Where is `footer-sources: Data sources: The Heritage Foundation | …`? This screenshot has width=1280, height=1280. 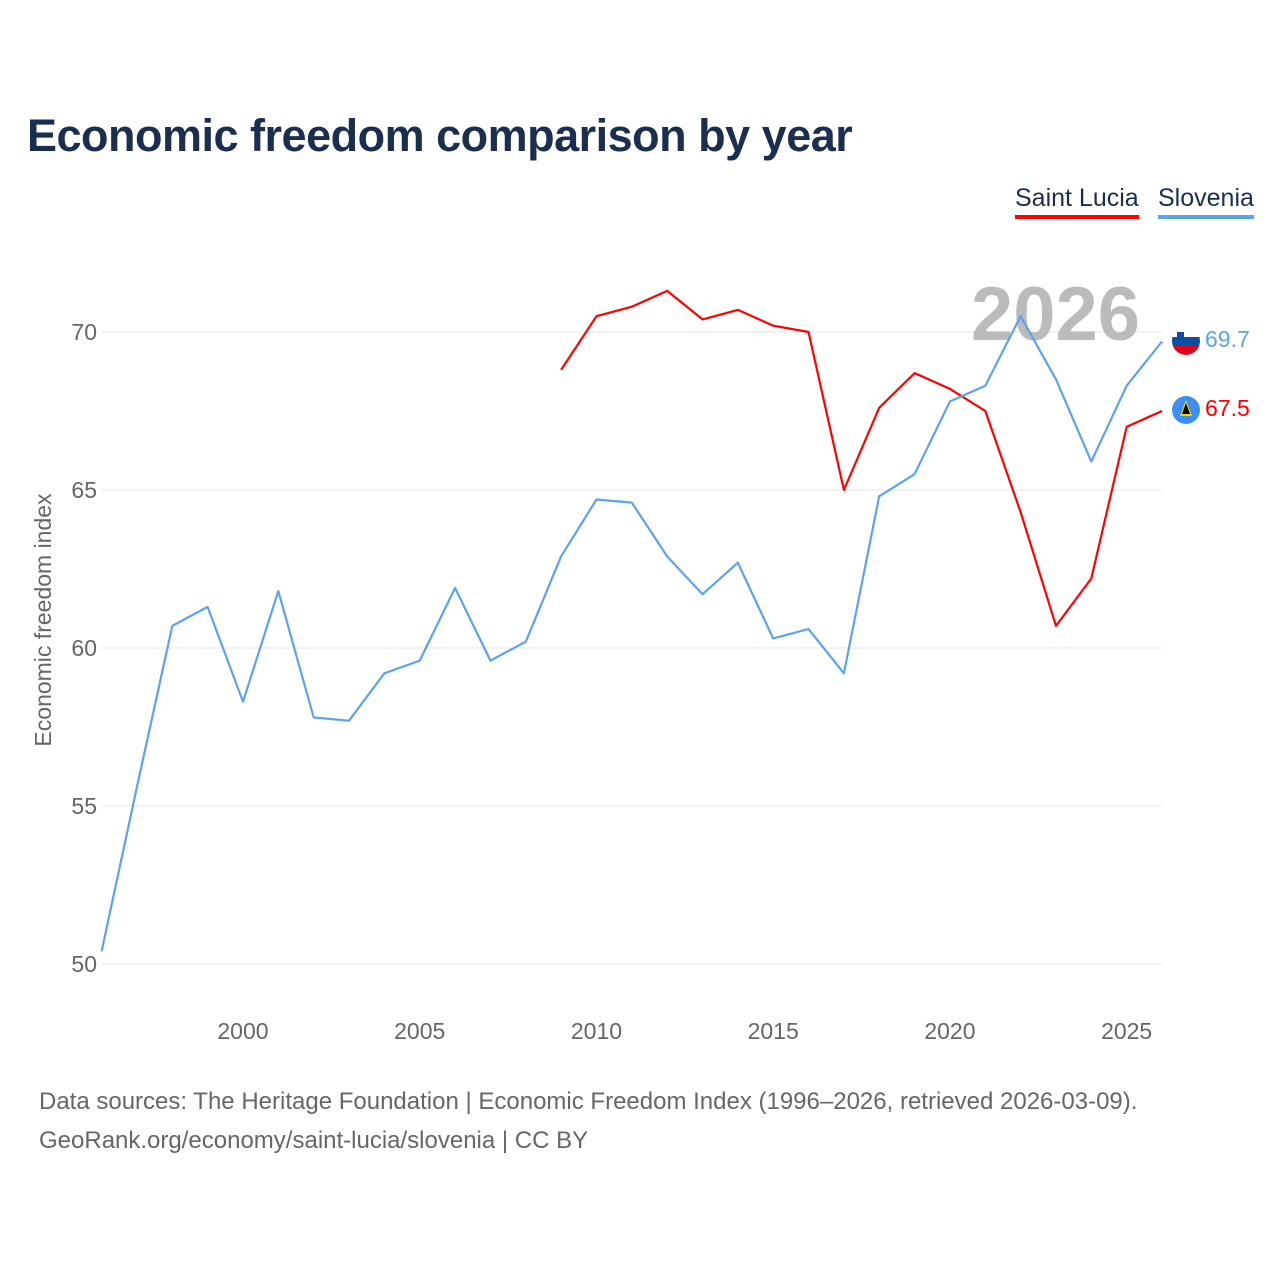 footer-sources: Data sources: The Heritage Foundation | … is located at coordinates (588, 1101).